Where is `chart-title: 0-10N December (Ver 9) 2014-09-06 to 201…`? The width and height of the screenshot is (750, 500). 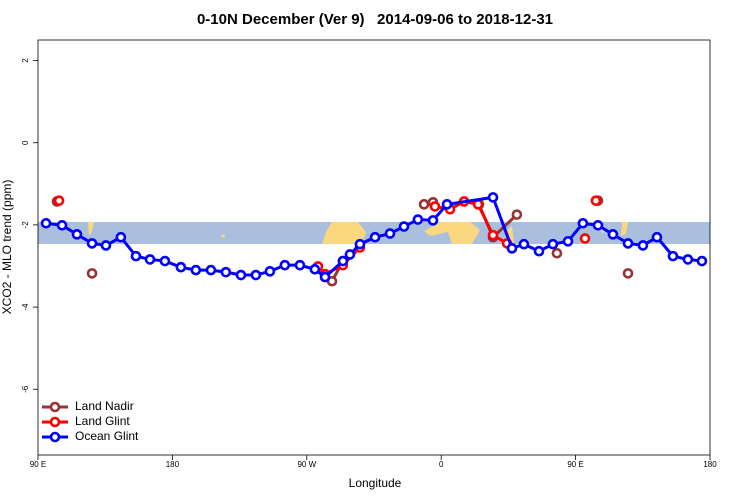
chart-title: 0-10N December (Ver 9) 2014-09-06 to 201… is located at coordinates (375, 19).